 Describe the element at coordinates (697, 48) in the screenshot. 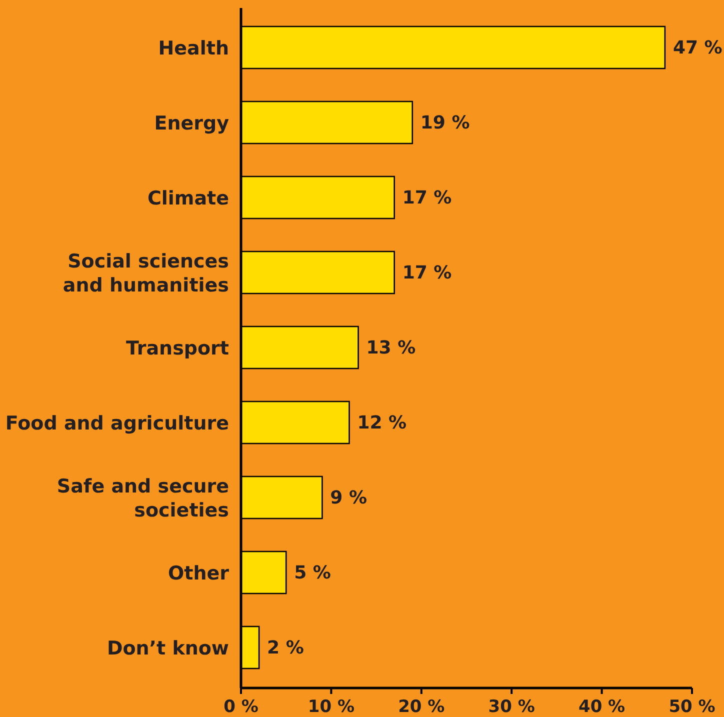

I see `data-label: 47 %` at that location.